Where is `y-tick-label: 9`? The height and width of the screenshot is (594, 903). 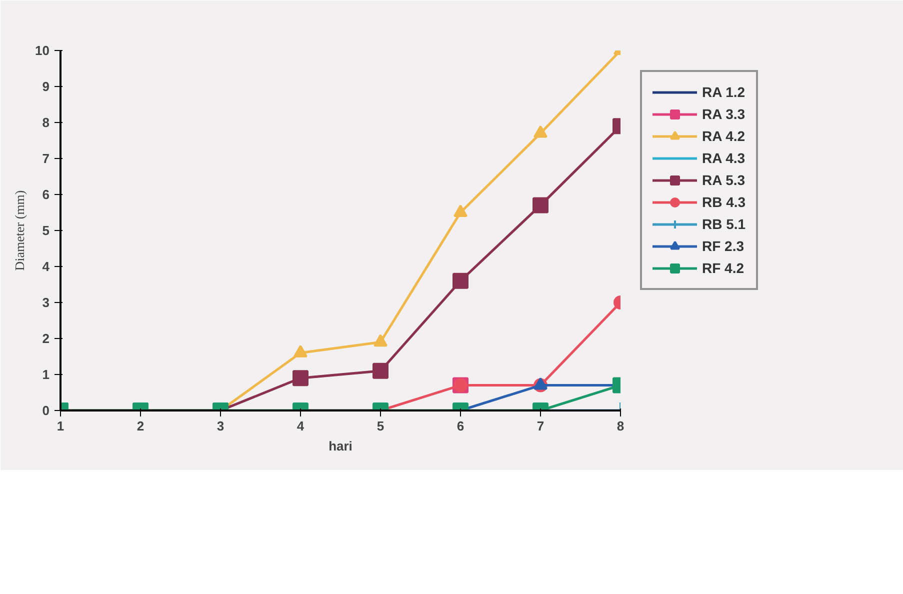
y-tick-label: 9 is located at coordinates (46, 86).